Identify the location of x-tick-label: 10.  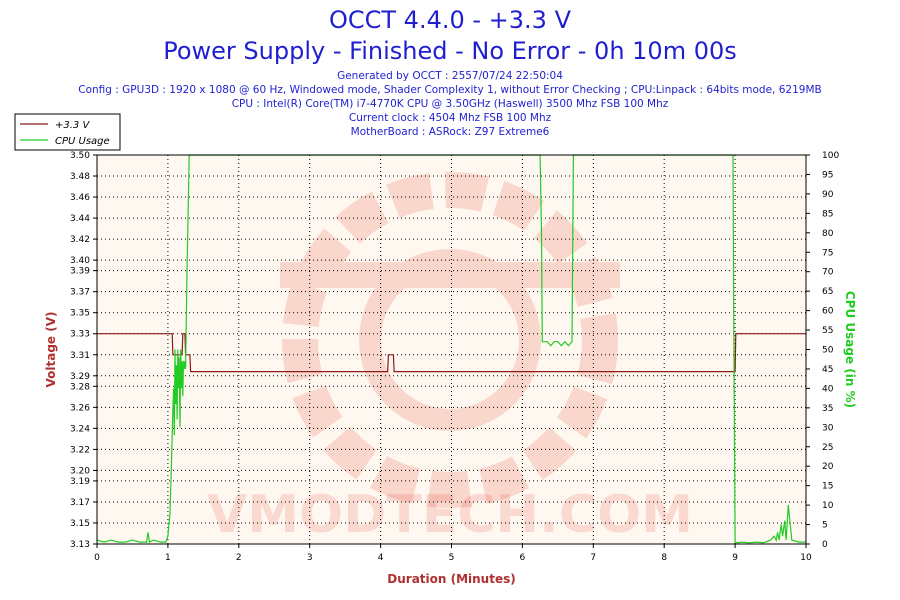
(806, 558).